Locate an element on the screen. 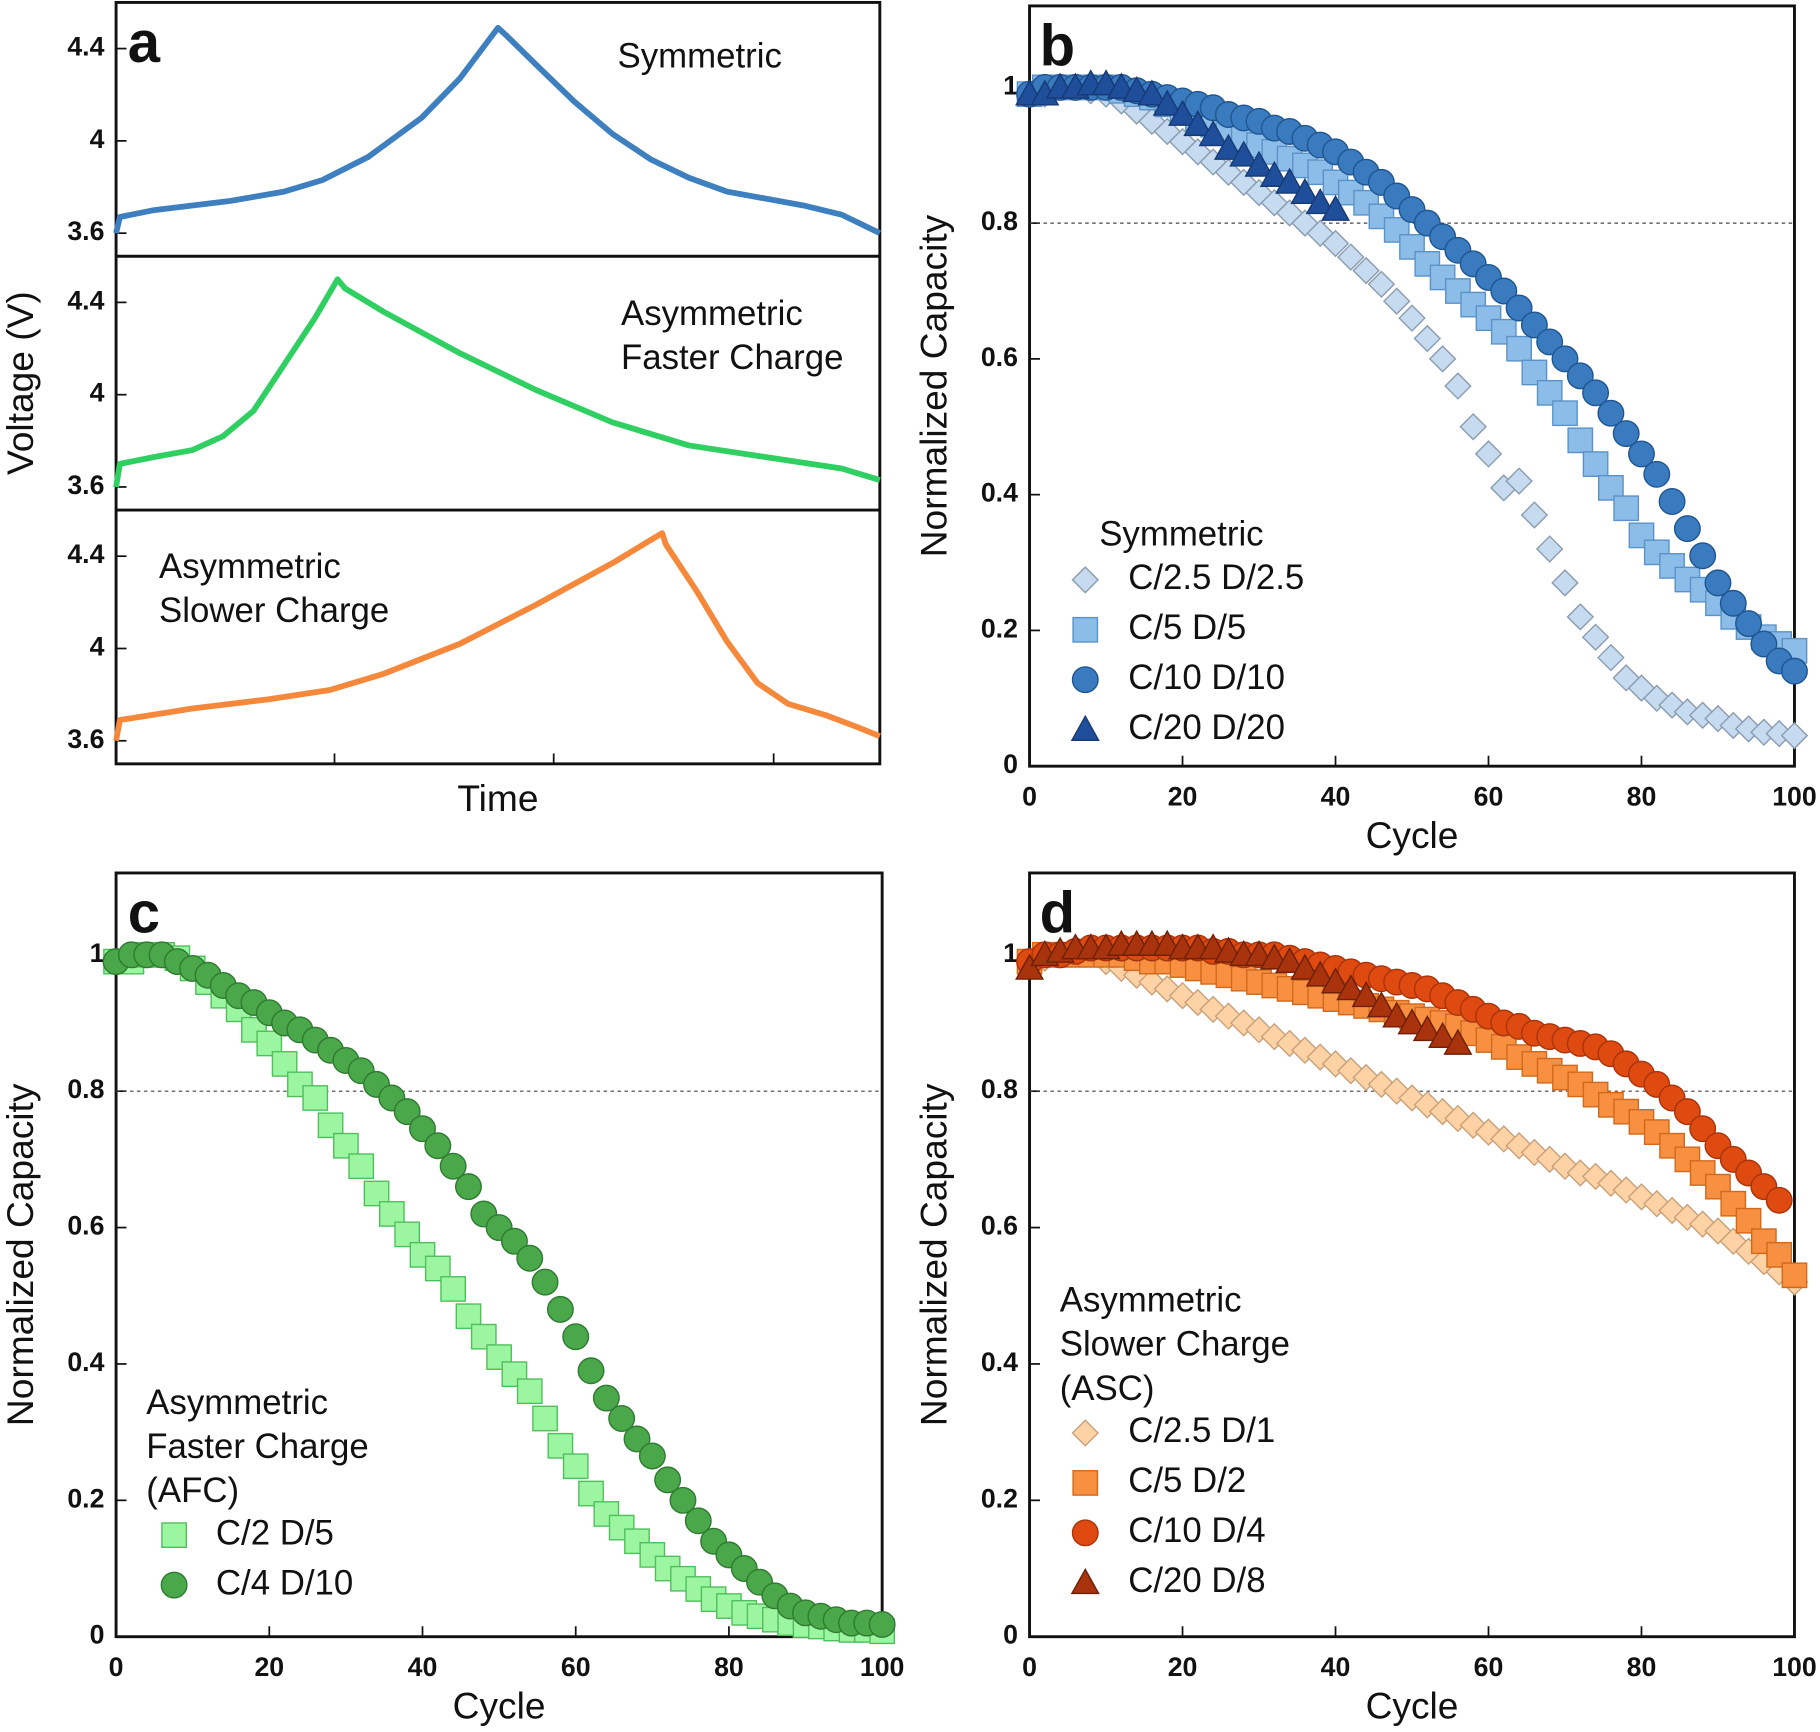  panel-label: d is located at coordinates (1057, 912).